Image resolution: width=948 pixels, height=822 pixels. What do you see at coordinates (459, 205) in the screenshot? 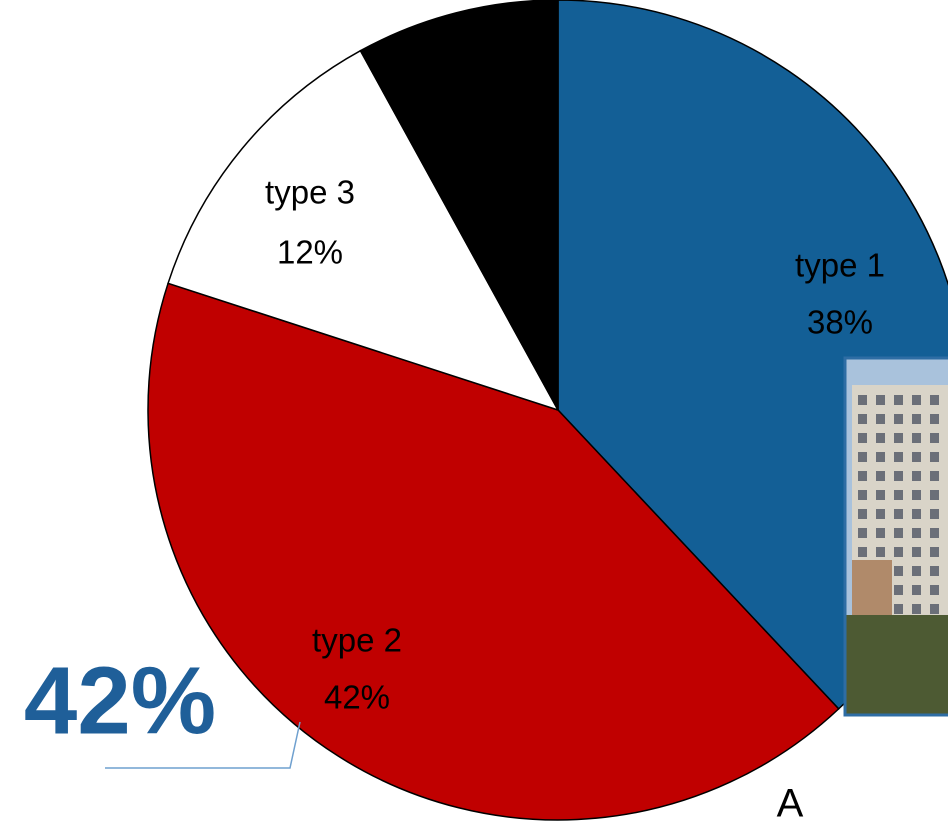
I see `pie-slice` at bounding box center [459, 205].